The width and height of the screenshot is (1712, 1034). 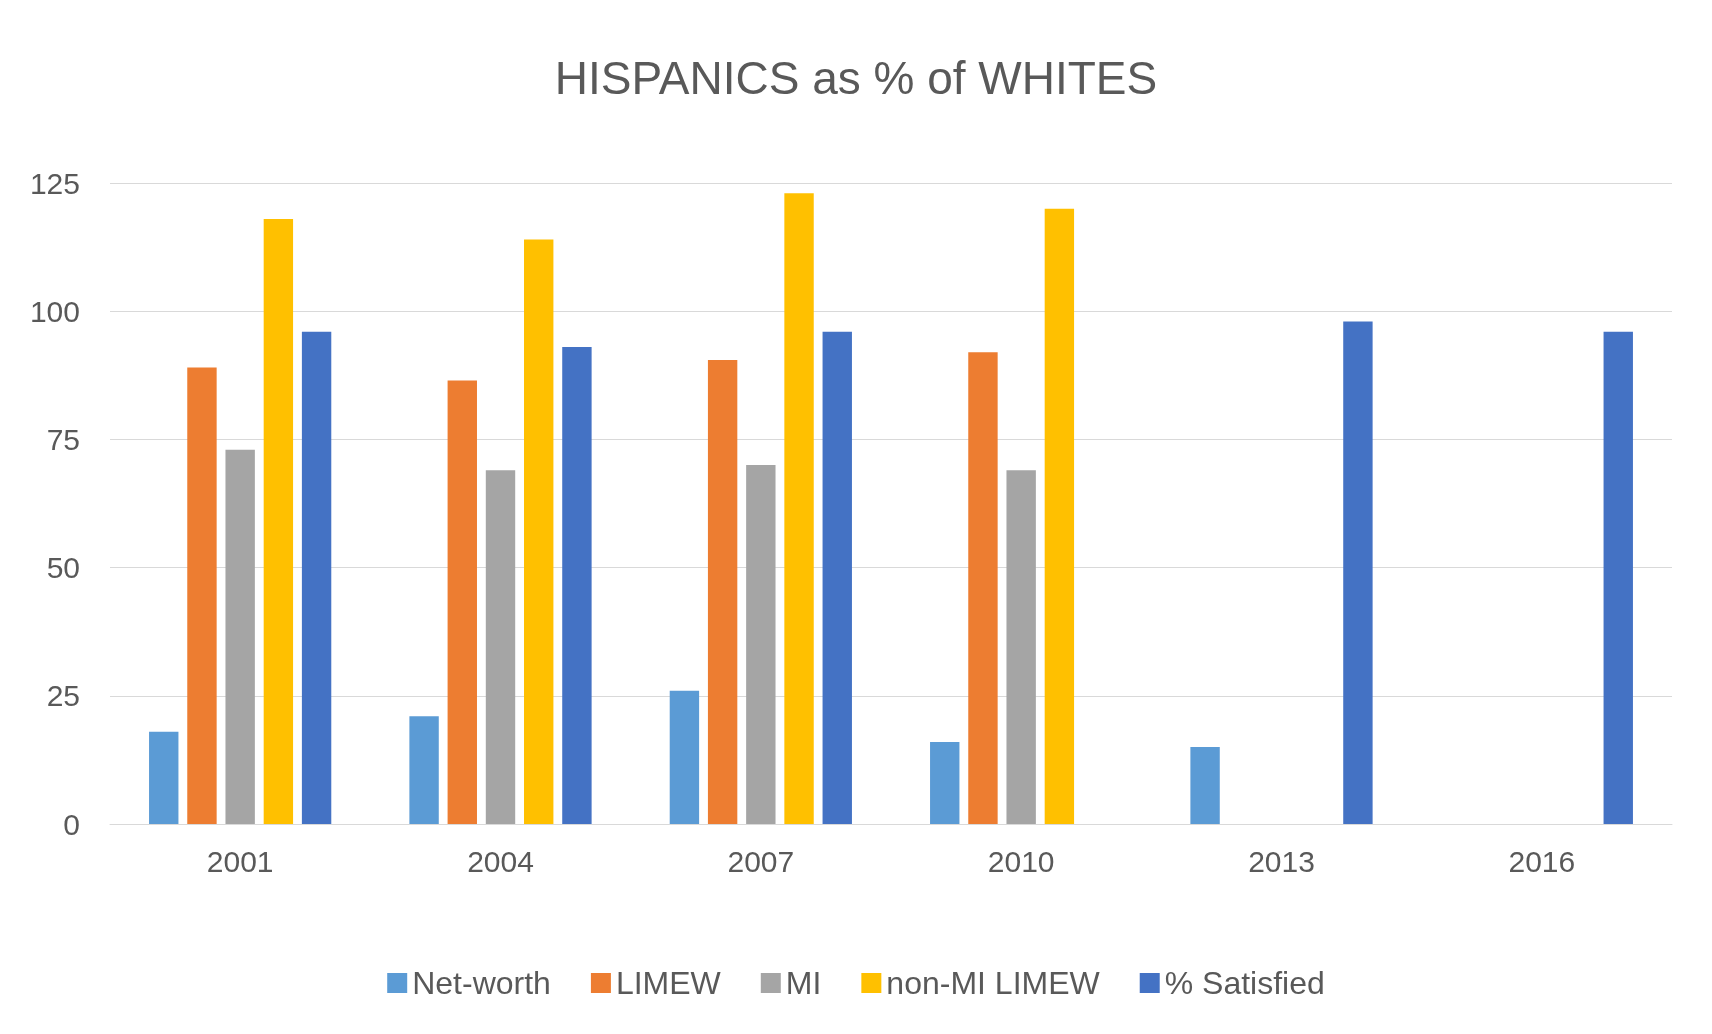 I want to click on x-tick-label: 2013, so click(x=1281, y=861).